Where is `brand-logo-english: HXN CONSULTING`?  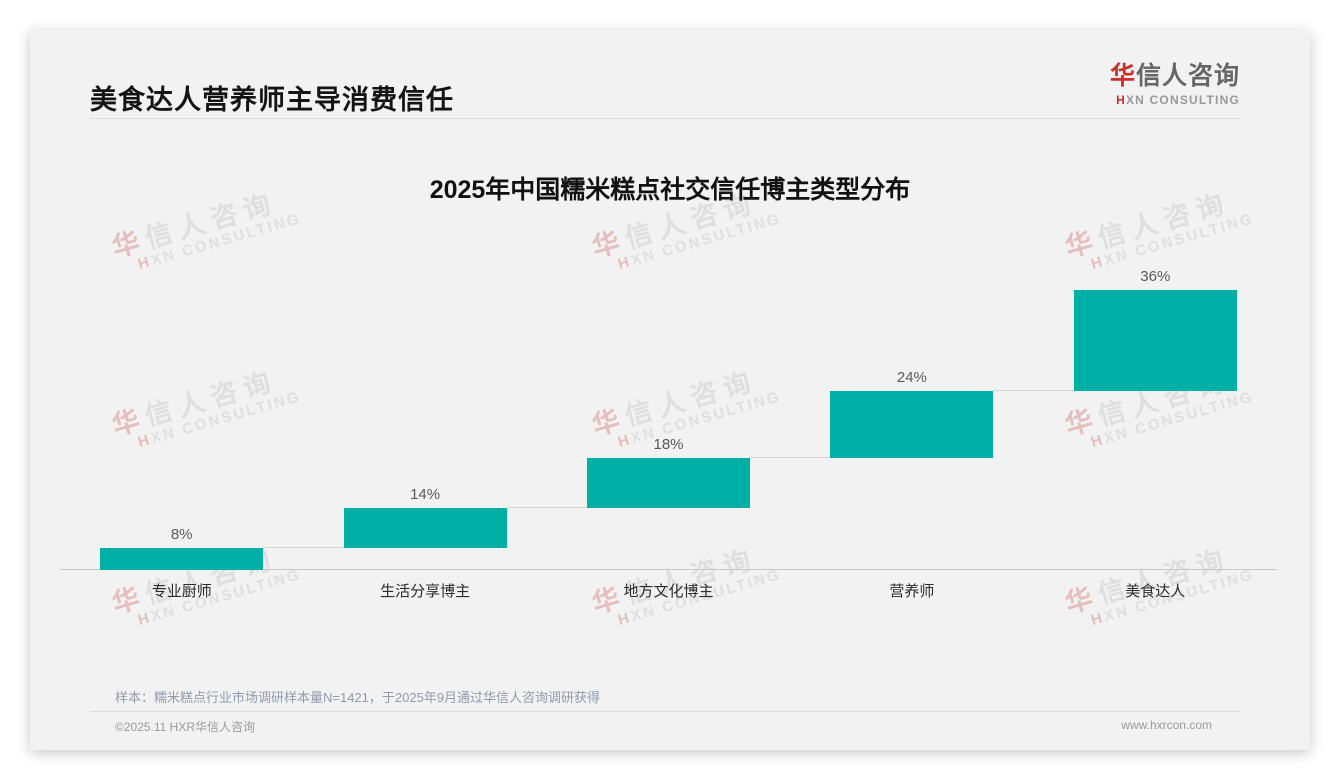
brand-logo-english: HXN CONSULTING is located at coordinates (1175, 100).